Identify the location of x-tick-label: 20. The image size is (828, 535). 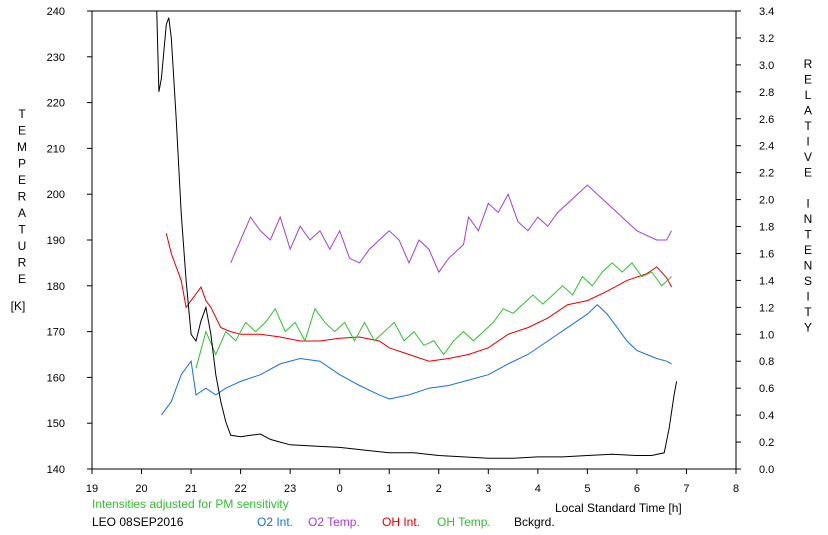
(141, 489).